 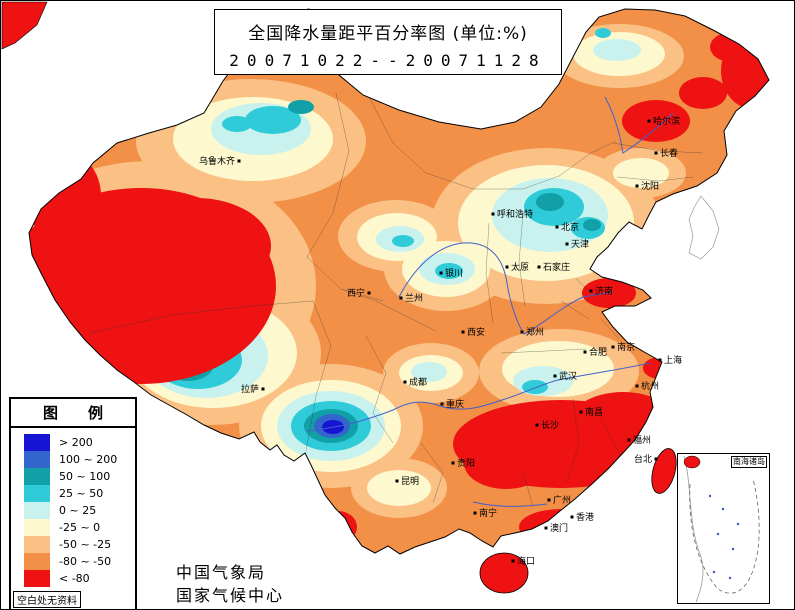 I want to click on credits: 中国气象局 国家气候中心, so click(x=230, y=584).